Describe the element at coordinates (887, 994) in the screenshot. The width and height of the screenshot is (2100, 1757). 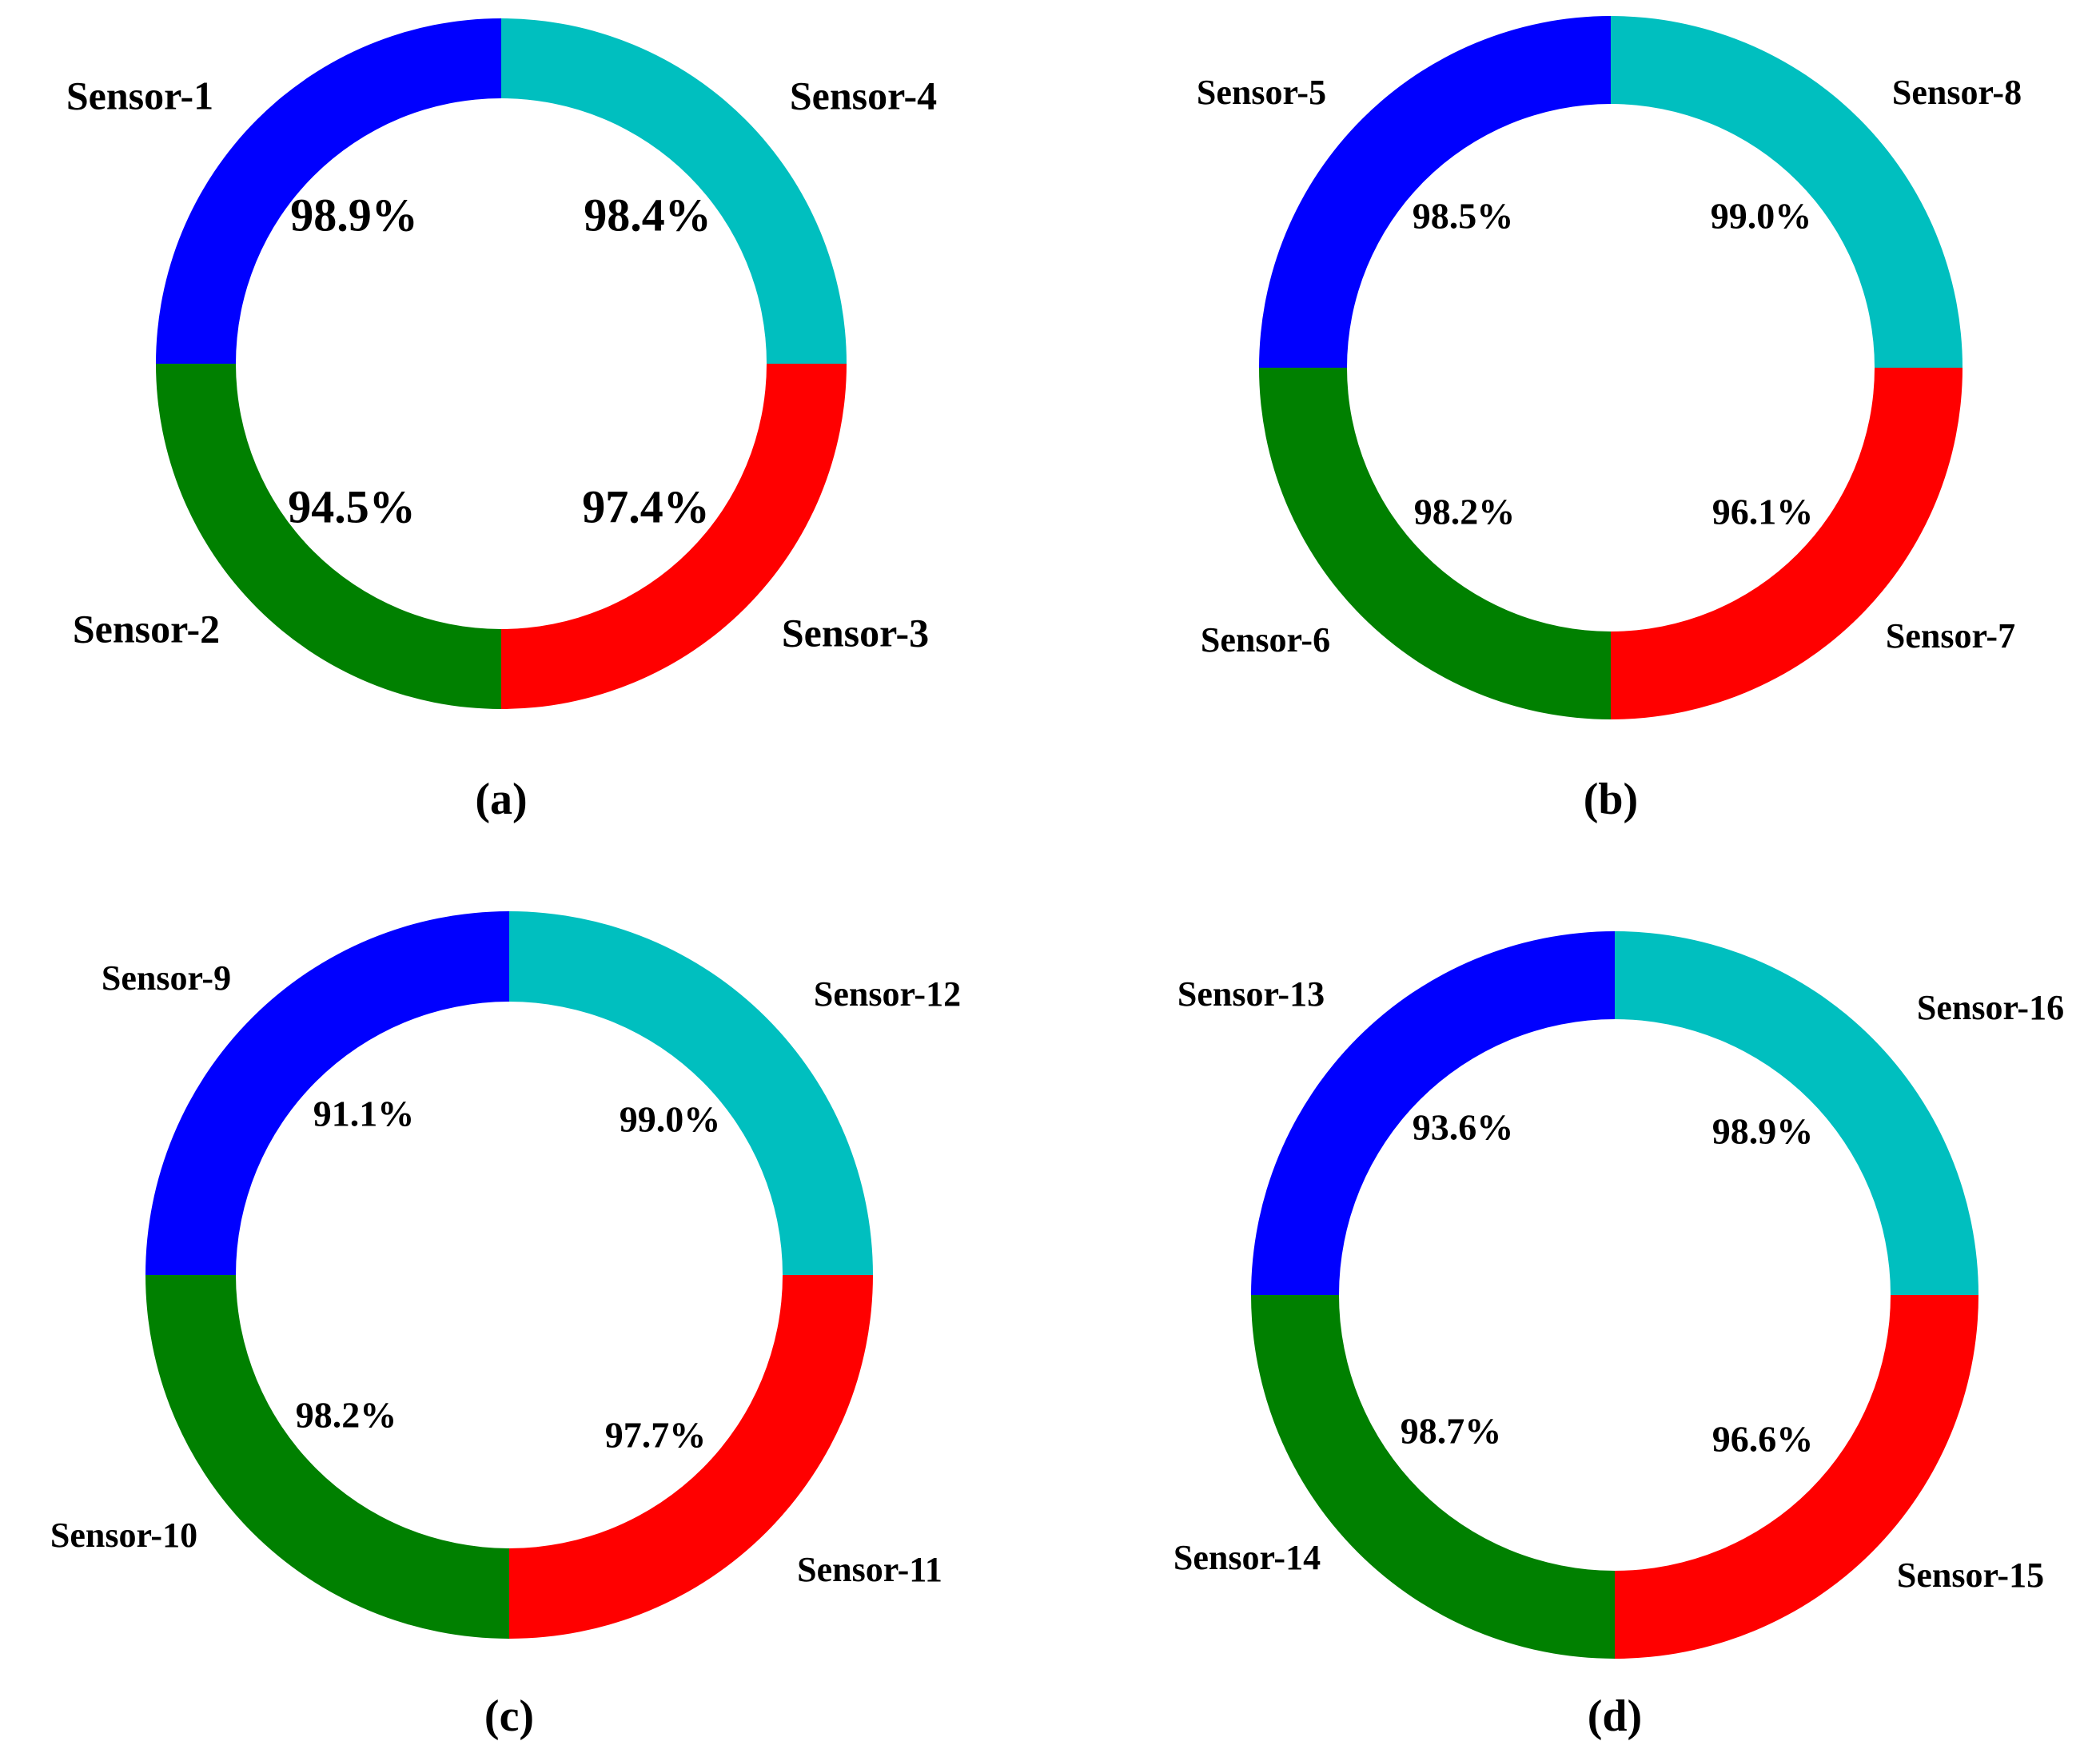
I see `slice-label: Sensor-12` at that location.